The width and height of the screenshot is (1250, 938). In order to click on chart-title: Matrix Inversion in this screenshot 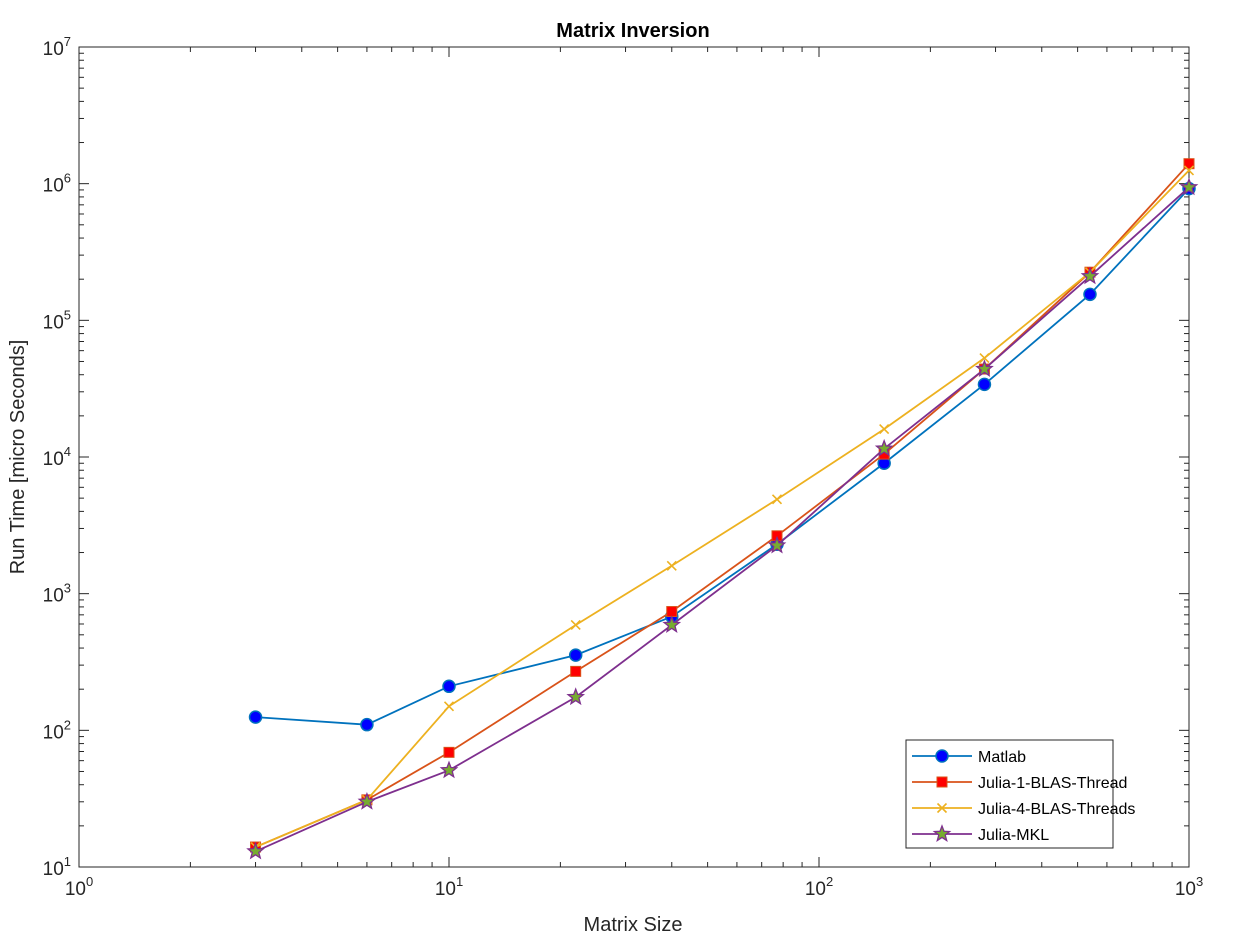, I will do `click(632, 31)`.